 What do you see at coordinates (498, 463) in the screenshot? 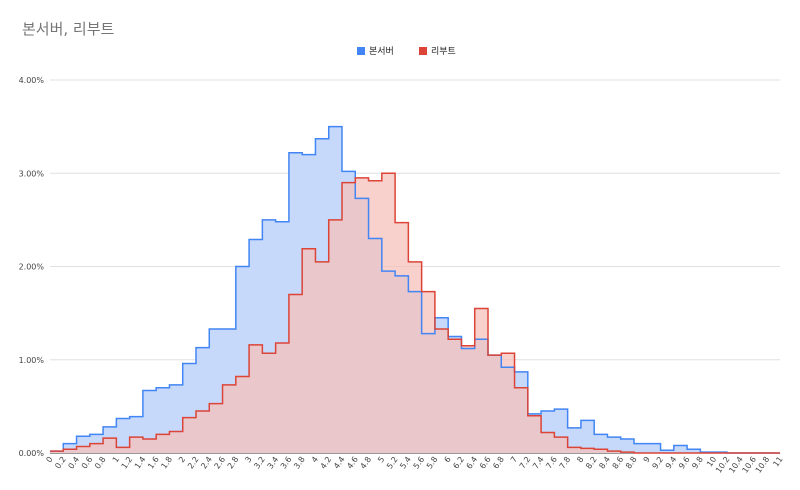
I see `x-tick-label: 6.8` at bounding box center [498, 463].